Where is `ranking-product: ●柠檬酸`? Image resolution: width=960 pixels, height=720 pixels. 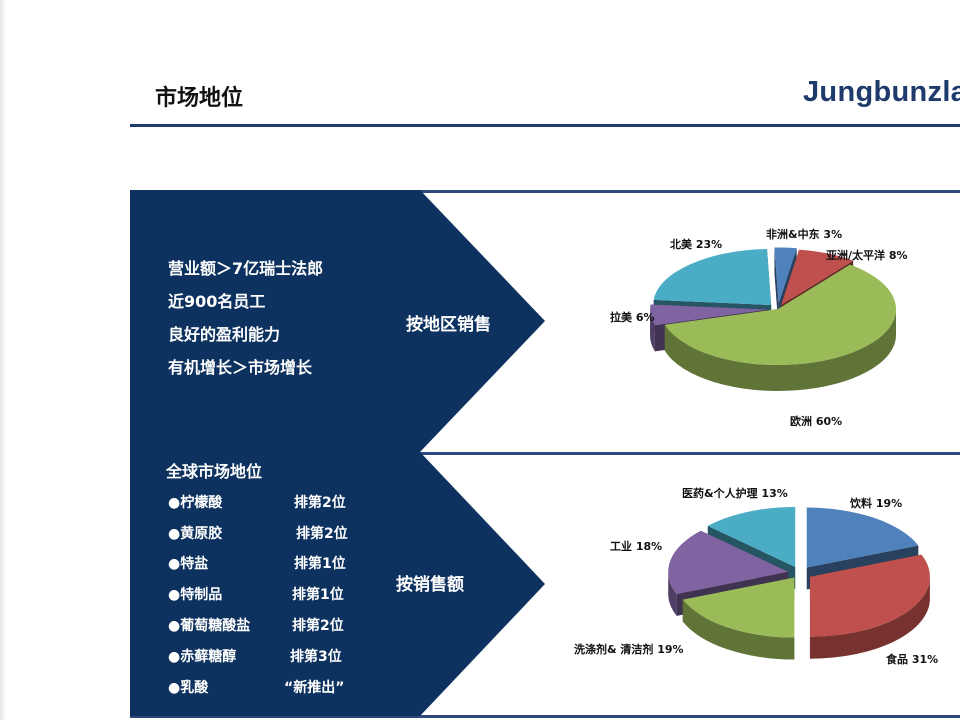 ranking-product: ●柠檬酸 is located at coordinates (195, 503).